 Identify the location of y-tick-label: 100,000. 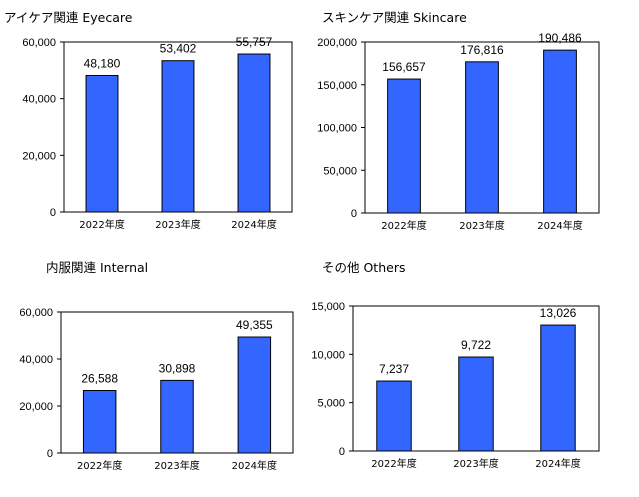
(337, 129).